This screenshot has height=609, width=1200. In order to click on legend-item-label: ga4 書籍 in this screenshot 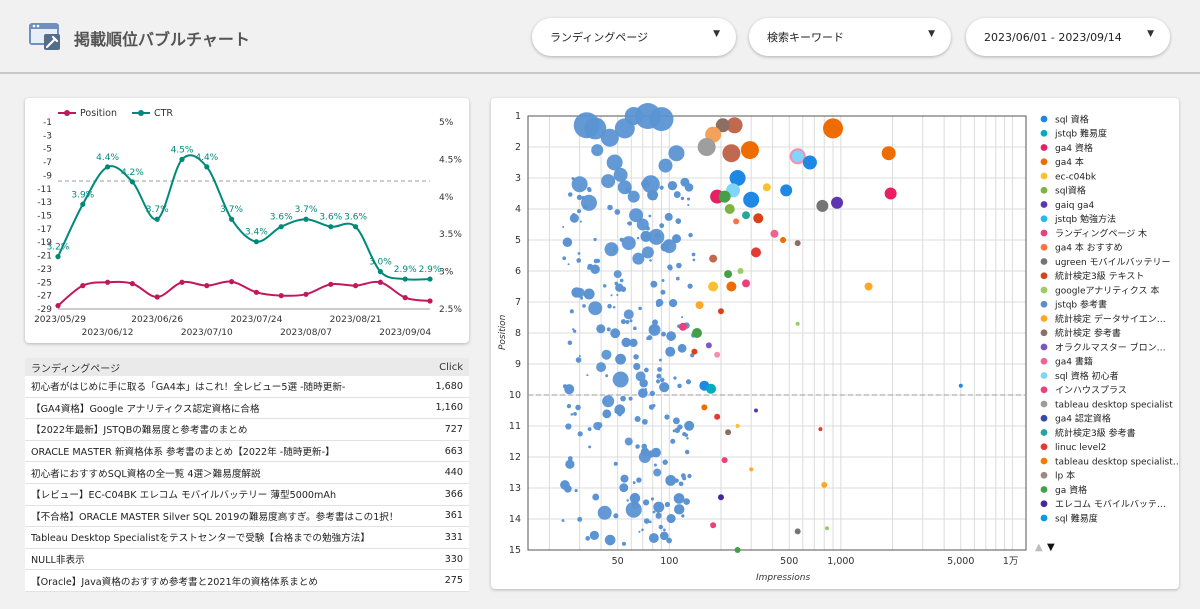, I will do `click(1074, 362)`.